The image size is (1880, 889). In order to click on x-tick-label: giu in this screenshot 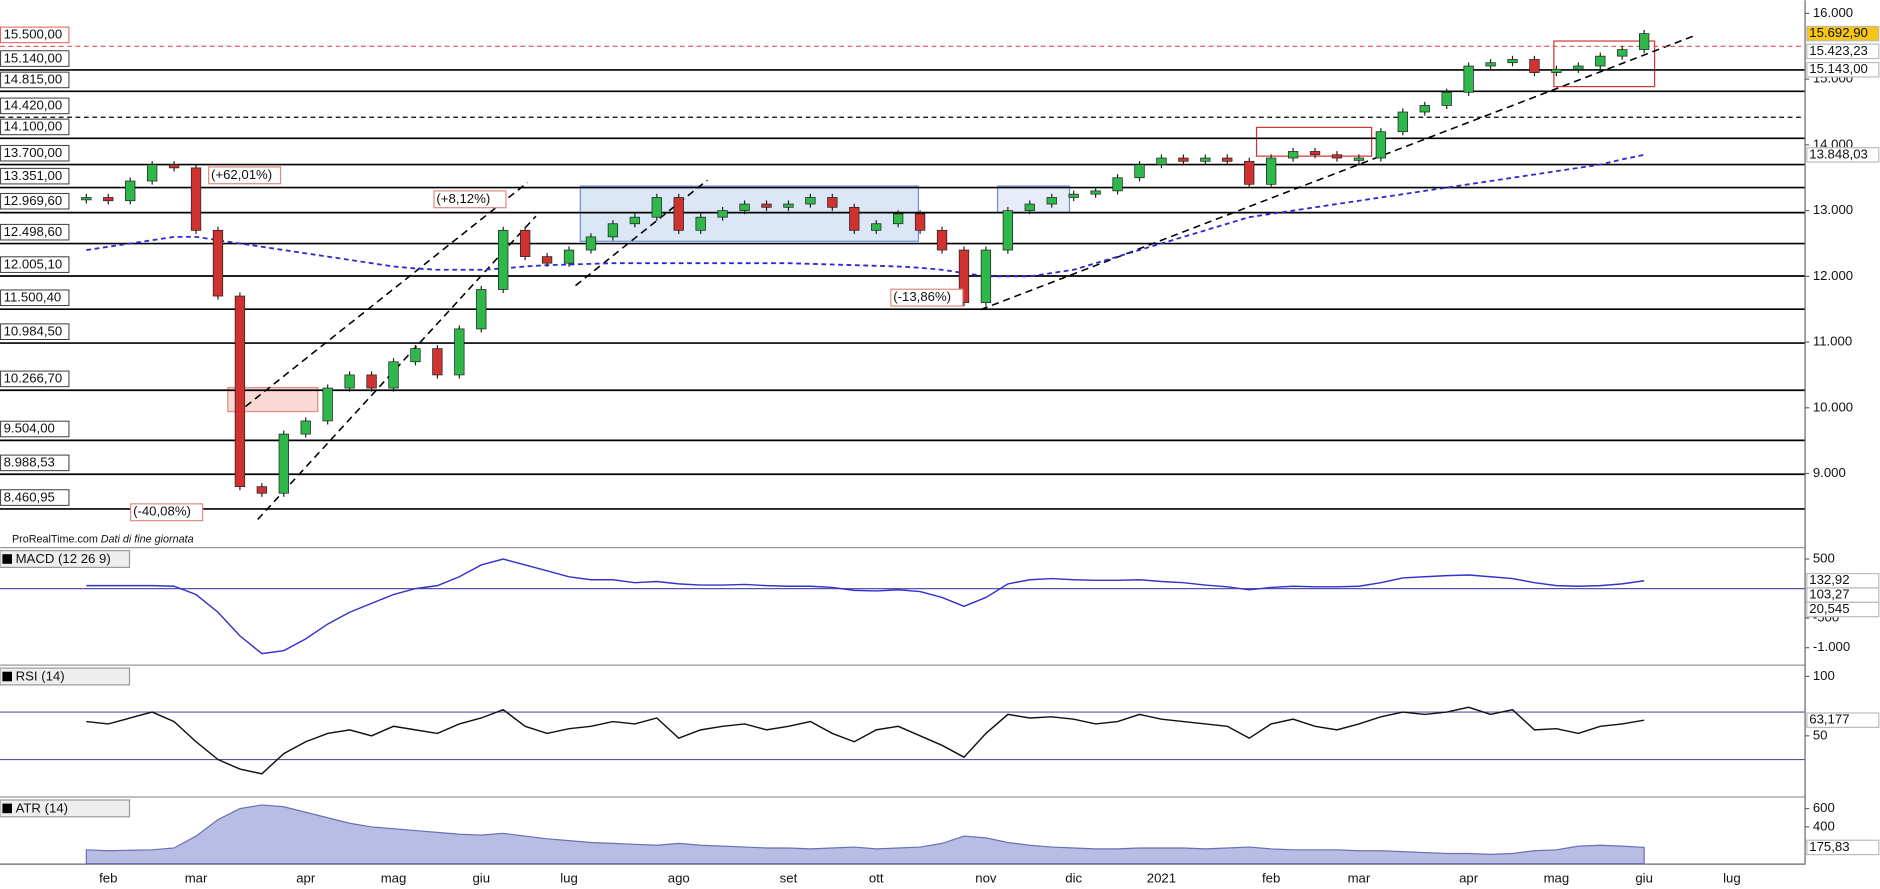, I will do `click(1644, 878)`.